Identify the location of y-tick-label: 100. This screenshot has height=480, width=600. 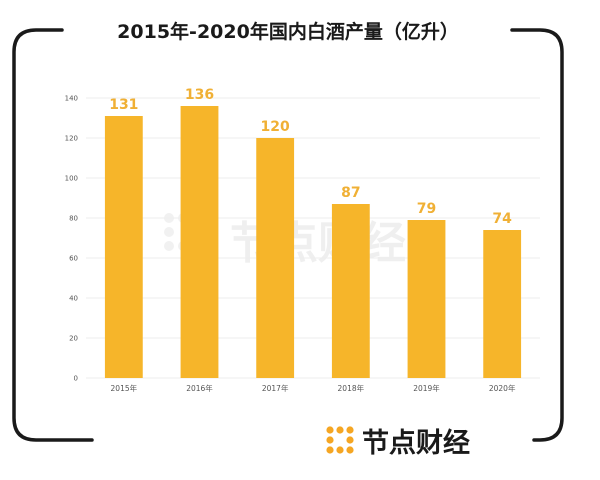
(71, 179).